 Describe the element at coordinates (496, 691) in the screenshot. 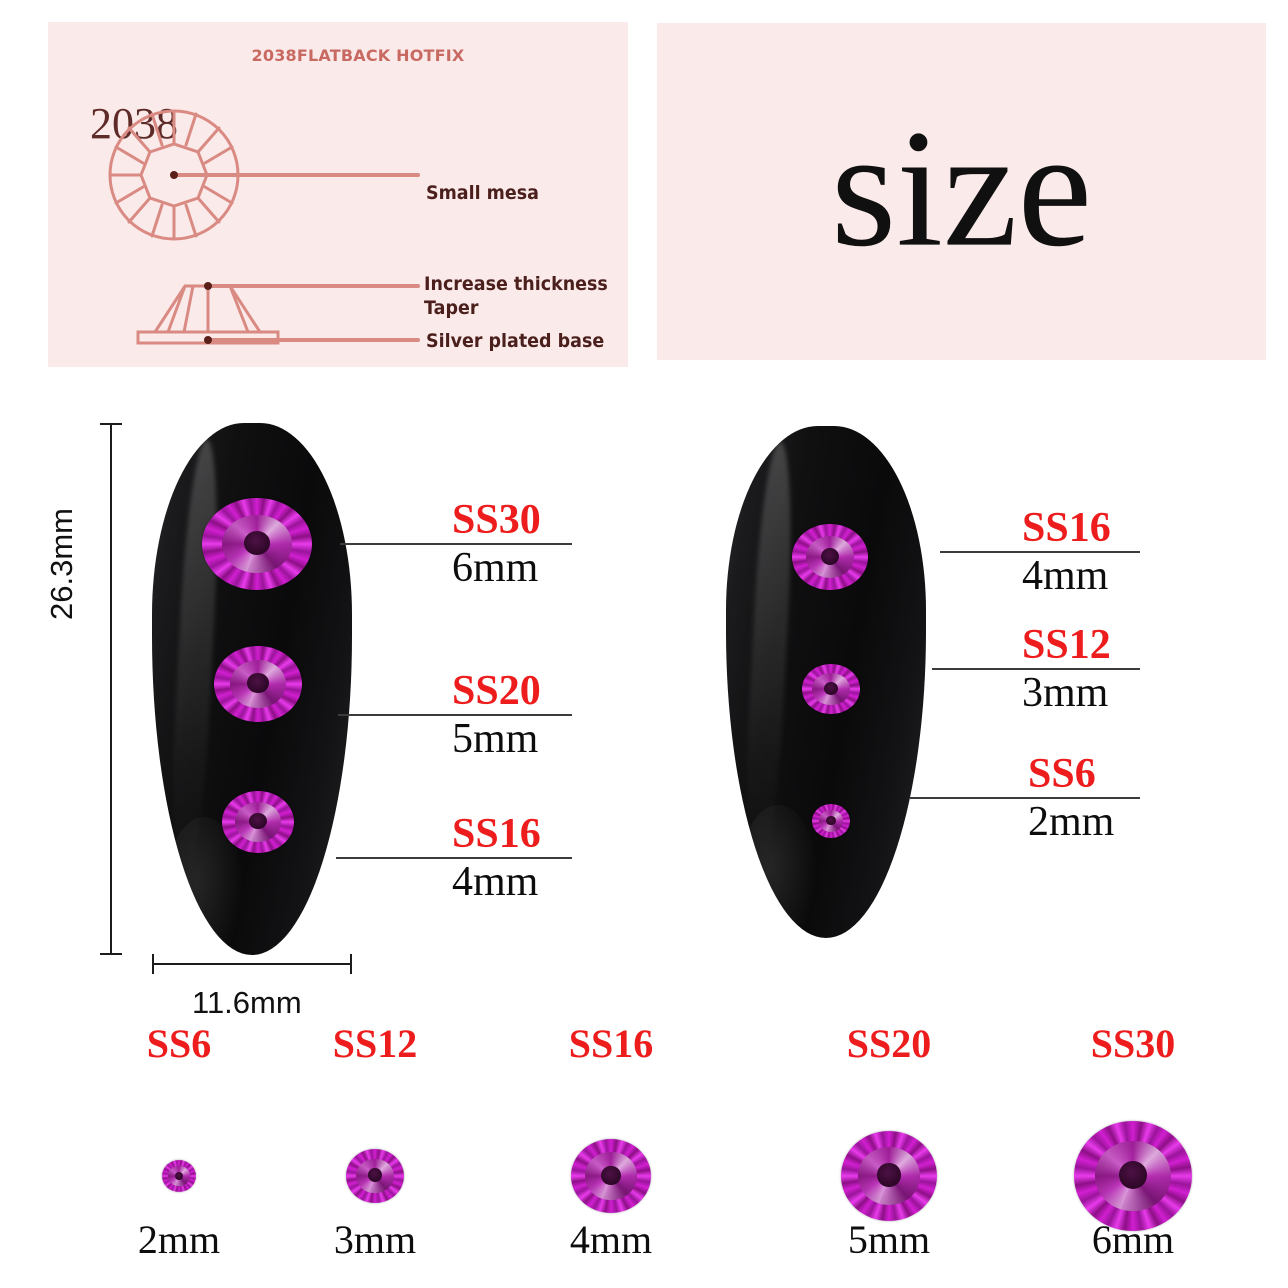

I see `callout-ss-label: SS20` at that location.